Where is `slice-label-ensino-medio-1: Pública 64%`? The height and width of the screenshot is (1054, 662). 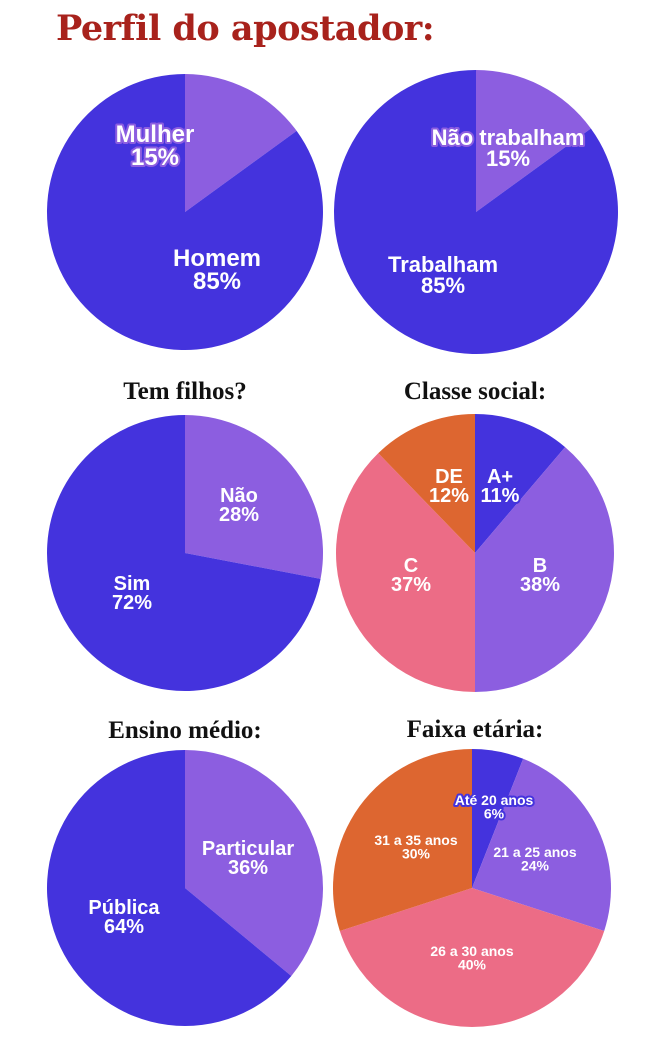
slice-label-ensino-medio-1: Pública 64% is located at coordinates (124, 917).